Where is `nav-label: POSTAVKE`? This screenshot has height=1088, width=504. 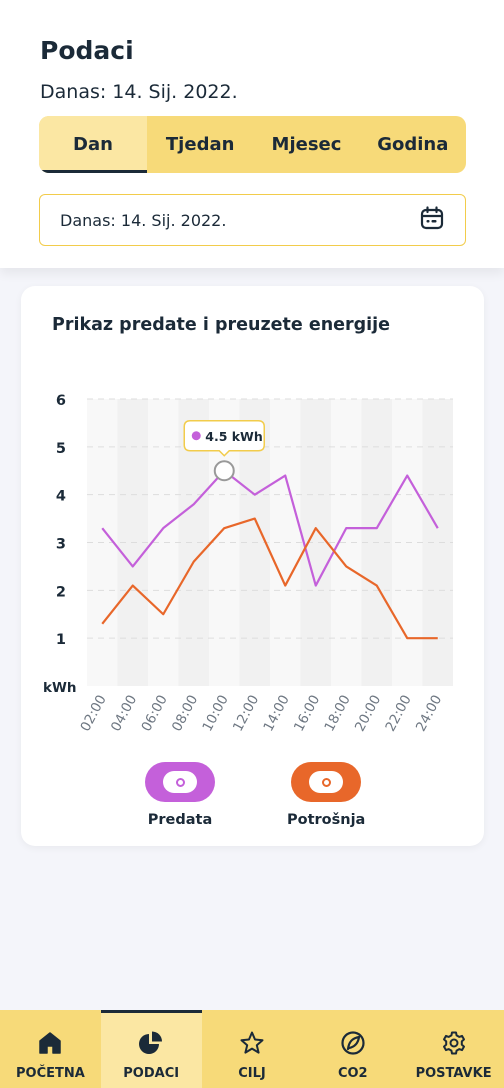 nav-label: POSTAVKE is located at coordinates (453, 1073).